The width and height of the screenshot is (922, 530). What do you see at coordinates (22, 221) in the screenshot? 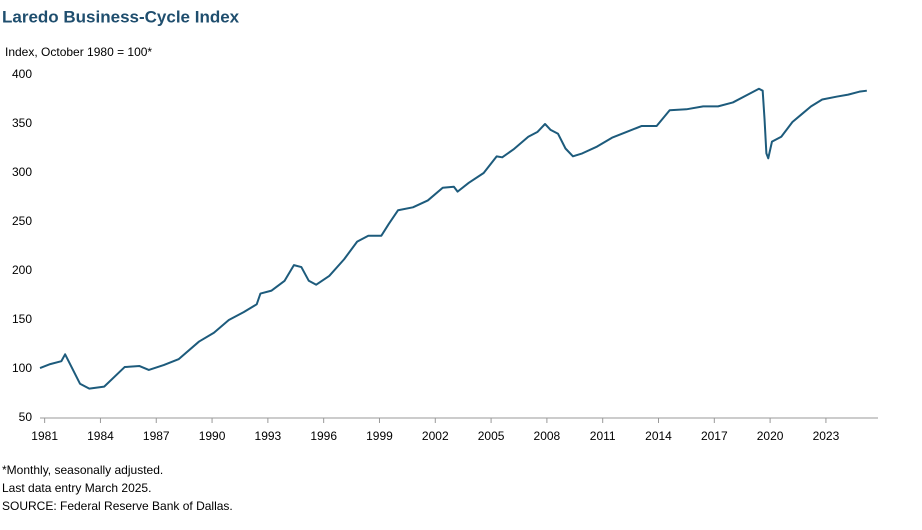
I see `y-tick-label: 250` at bounding box center [22, 221].